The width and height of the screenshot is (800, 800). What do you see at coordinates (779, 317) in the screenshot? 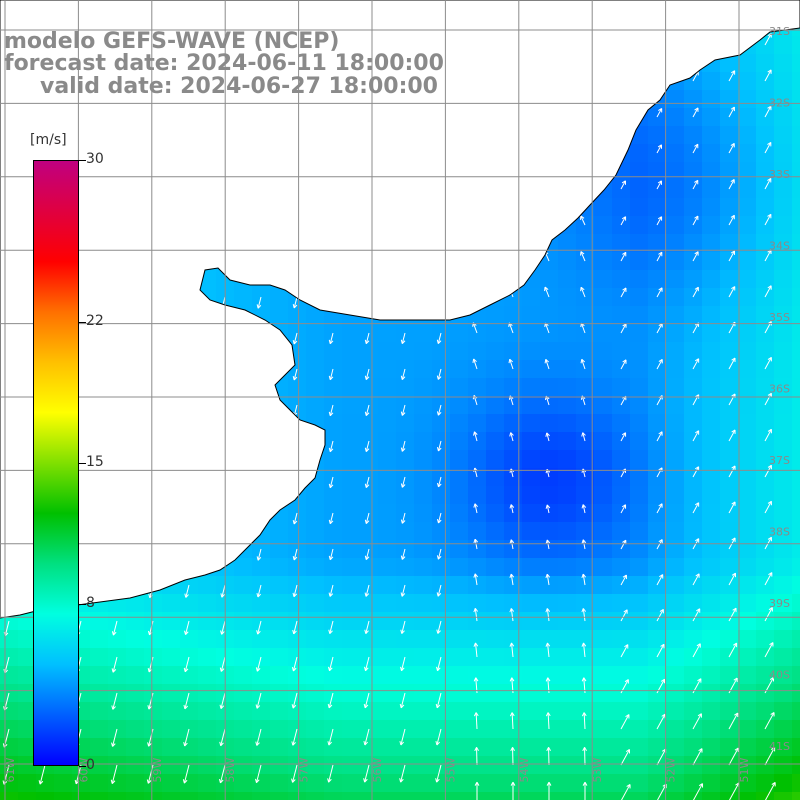
I see `lat-label: 35S` at bounding box center [779, 317].